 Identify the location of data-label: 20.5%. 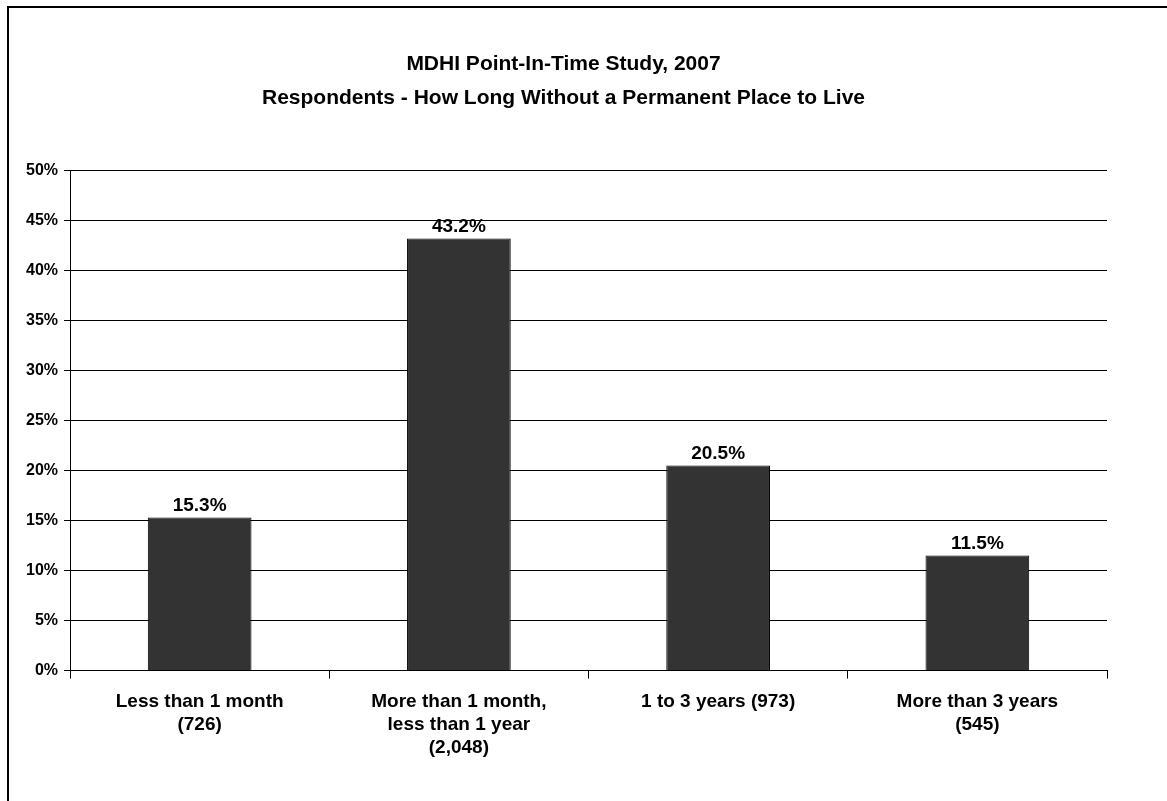
(718, 453).